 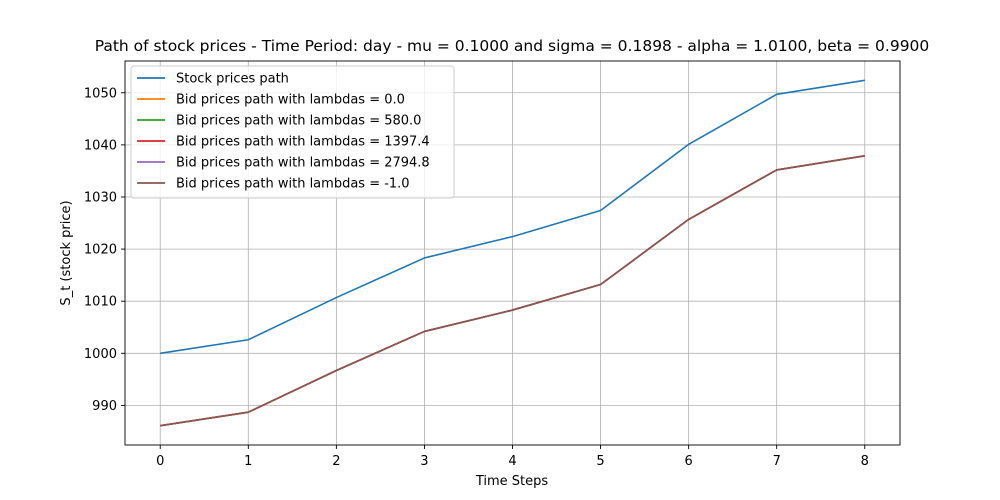 What do you see at coordinates (293, 184) in the screenshot?
I see `legend-label-5: Bid prices path with lambdas = -1.0` at bounding box center [293, 184].